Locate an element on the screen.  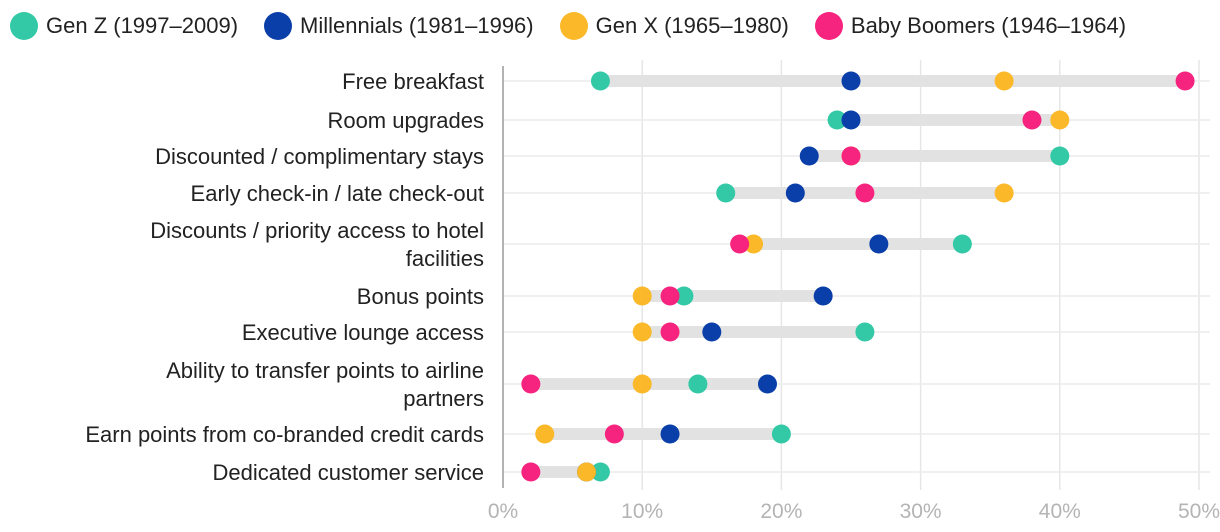
category-label-5: Bonus points is located at coordinates (420, 296).